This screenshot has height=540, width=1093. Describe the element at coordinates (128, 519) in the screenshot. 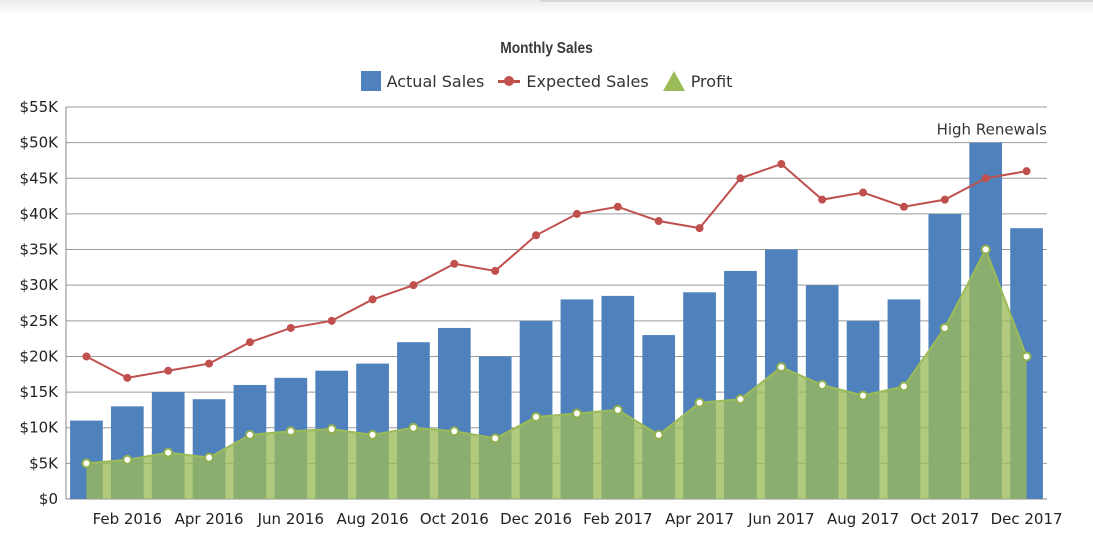

I see `x-tick-label: Feb 2016` at that location.